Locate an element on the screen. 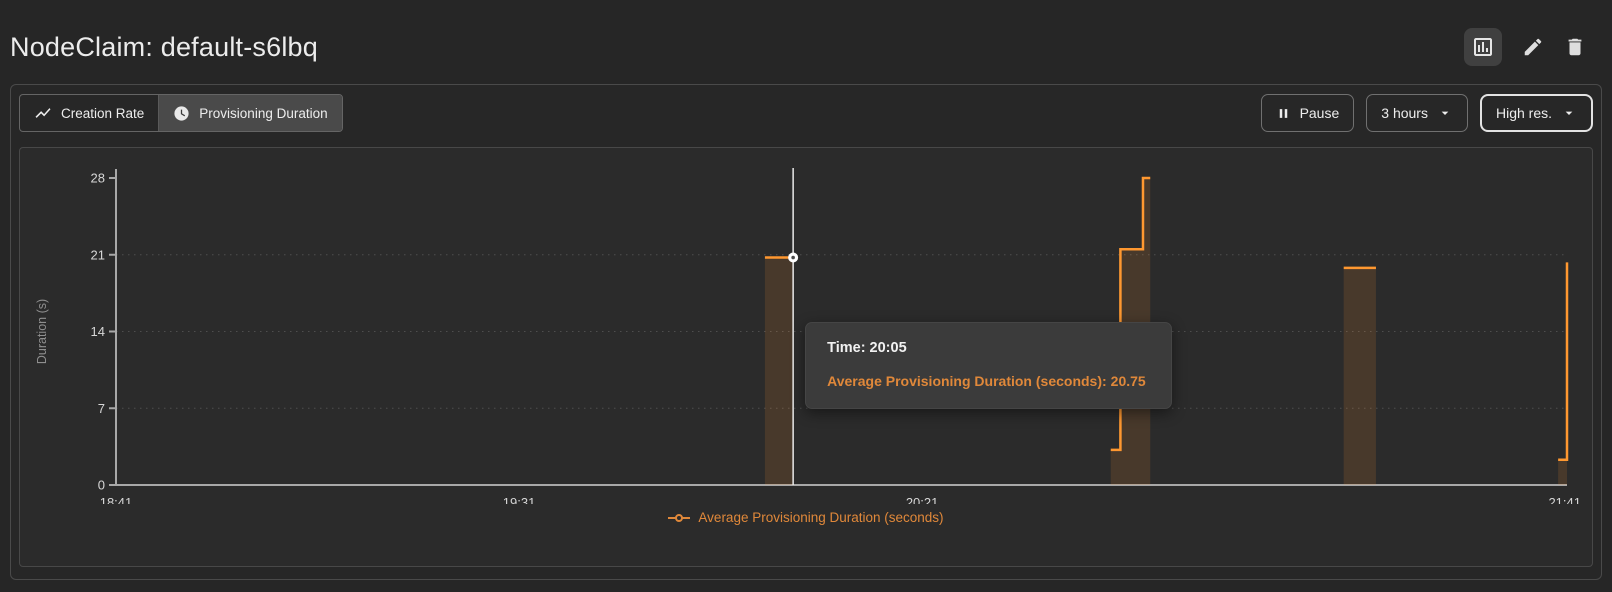 The image size is (1612, 592). toolbar-controls: Pause 3 hours High res. is located at coordinates (1426, 113).